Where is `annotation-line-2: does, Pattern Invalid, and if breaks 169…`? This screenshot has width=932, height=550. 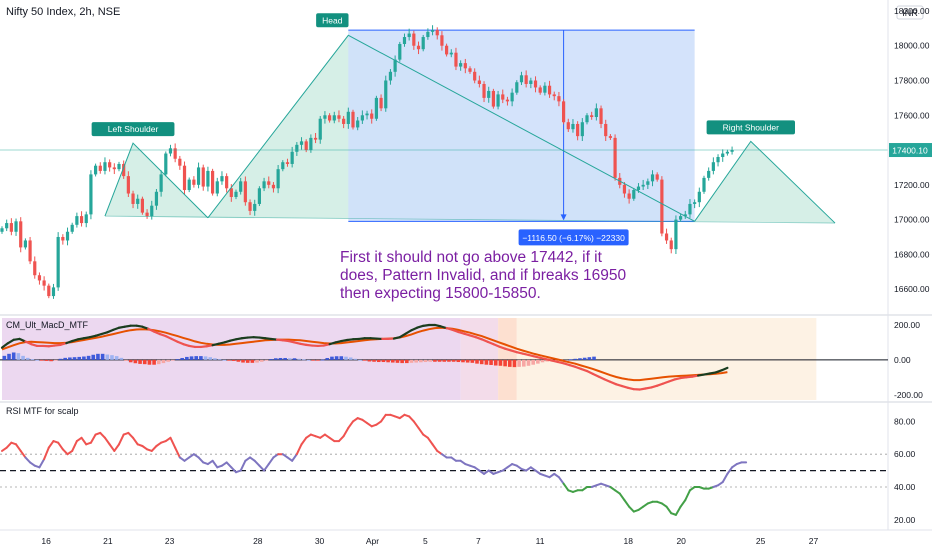 annotation-line-2: does, Pattern Invalid, and if breaks 169… is located at coordinates (483, 275).